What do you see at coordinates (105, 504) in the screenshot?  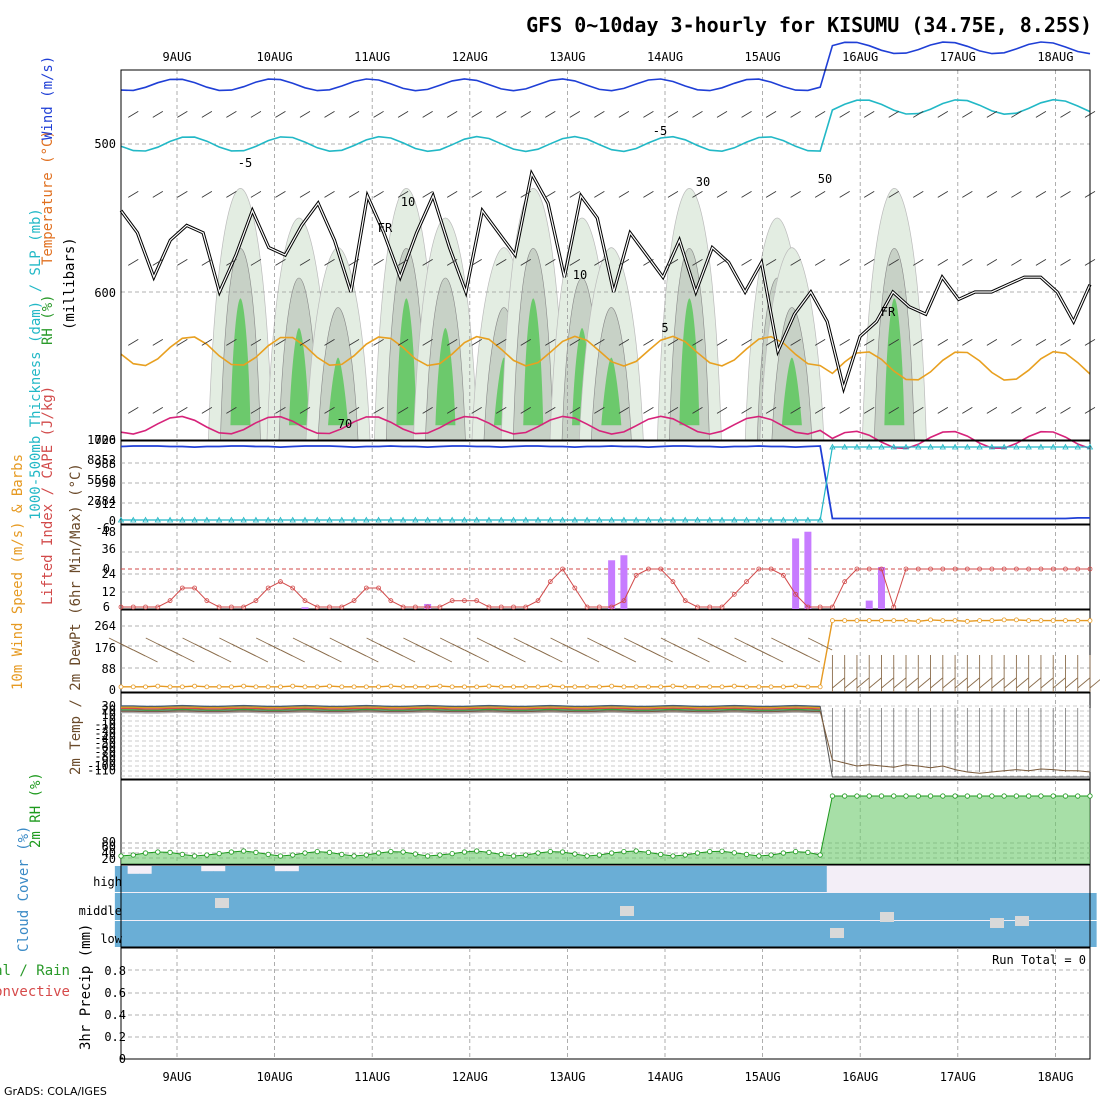 I see `slp-ytick-right: 912` at bounding box center [105, 504].